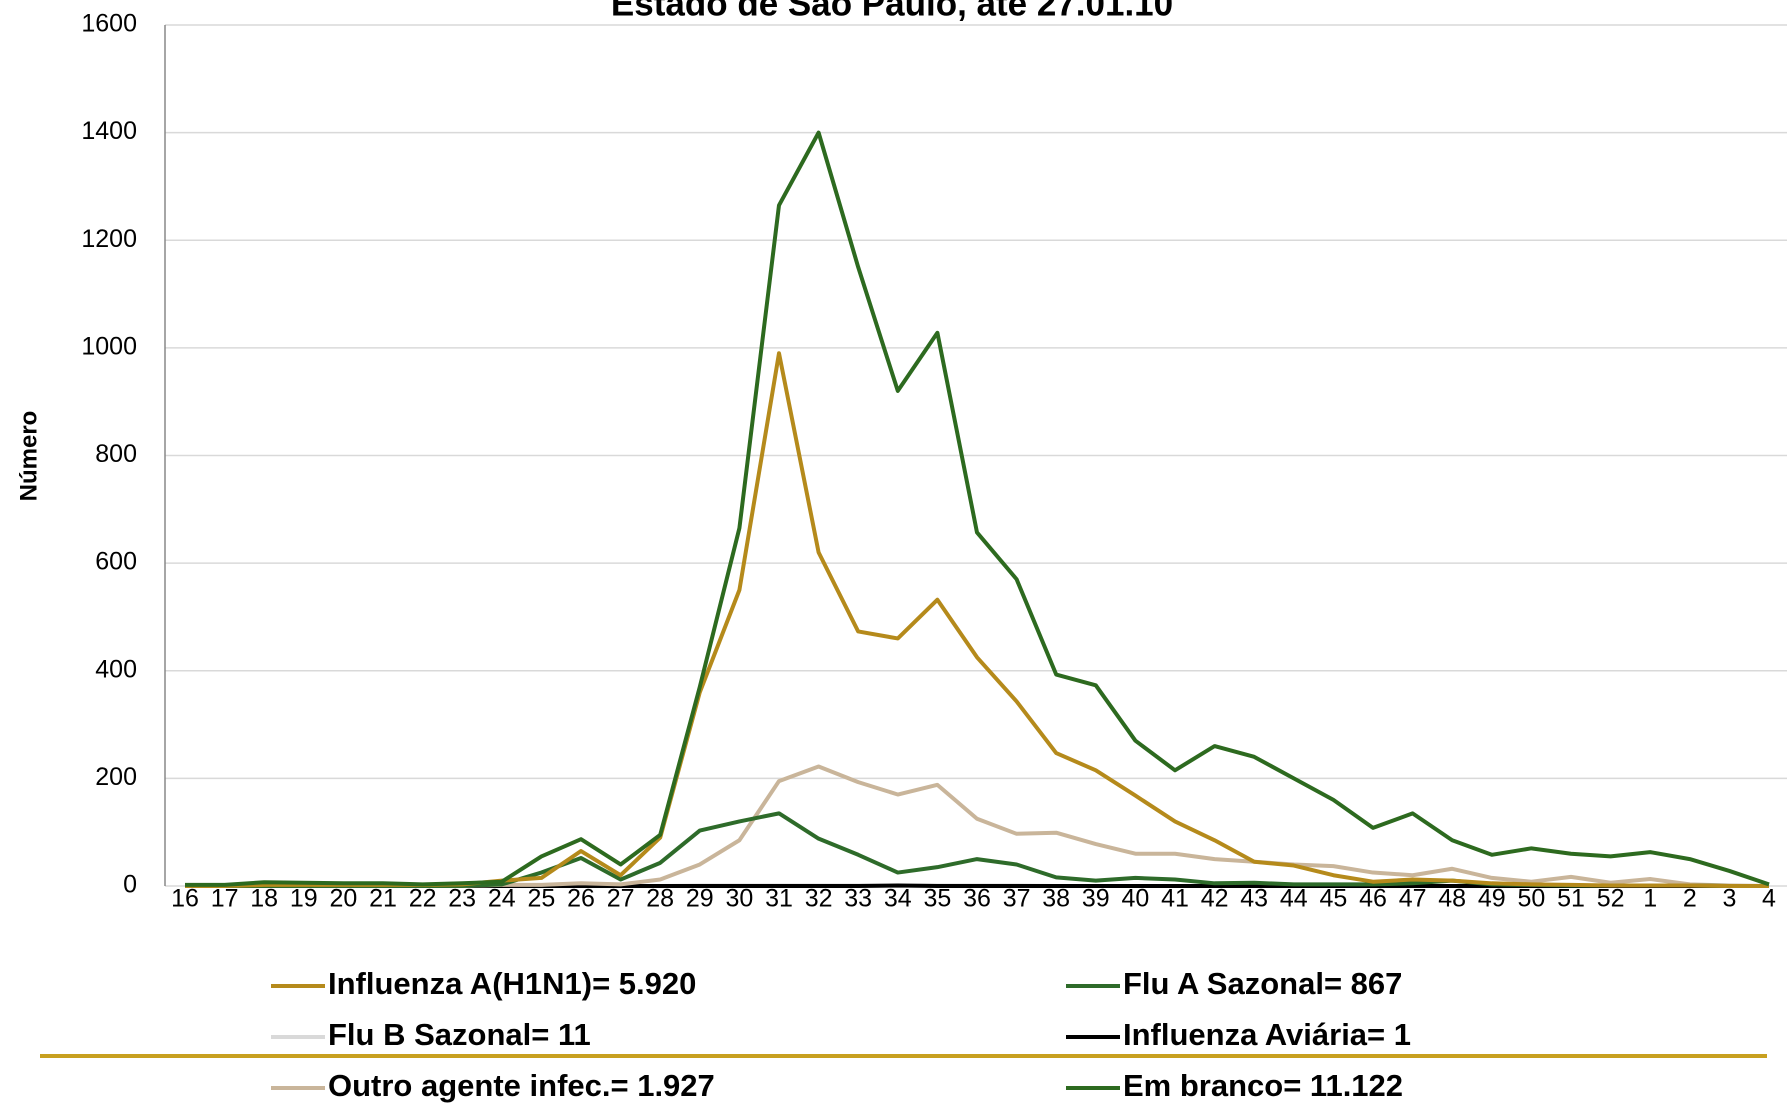 Image resolution: width=1787 pixels, height=1108 pixels. Describe the element at coordinates (739, 899) in the screenshot. I see `x-tick-label: 30` at that location.